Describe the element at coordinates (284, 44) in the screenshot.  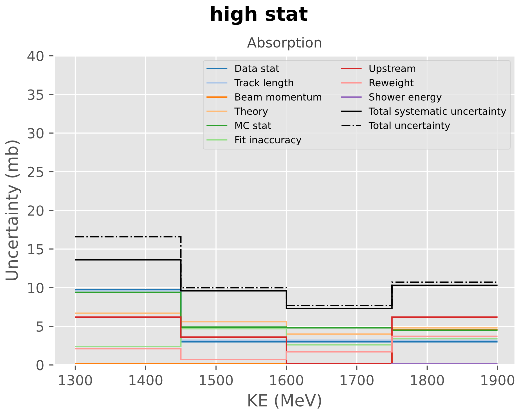
I see `chart-subtitle: Absorption` at that location.